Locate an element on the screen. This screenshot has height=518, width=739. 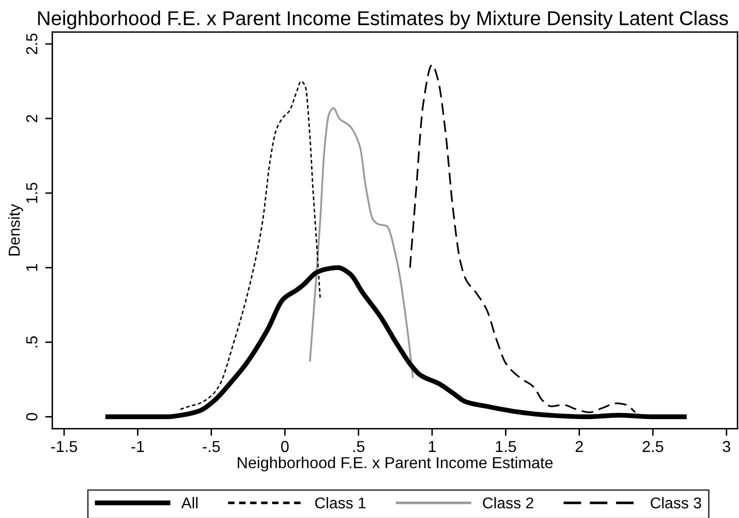
y-axis-title: Density is located at coordinates (15, 230).